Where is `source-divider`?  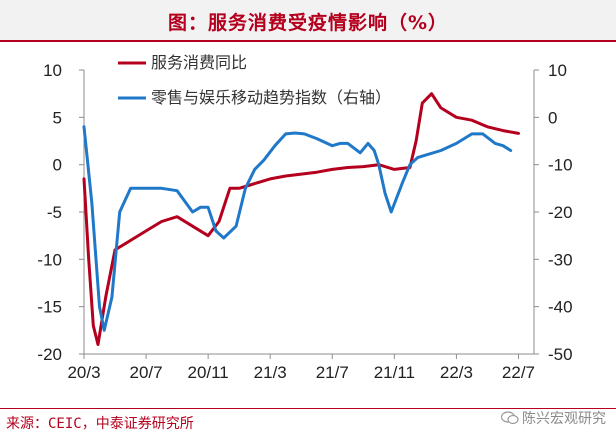
source-divider is located at coordinates (308, 408).